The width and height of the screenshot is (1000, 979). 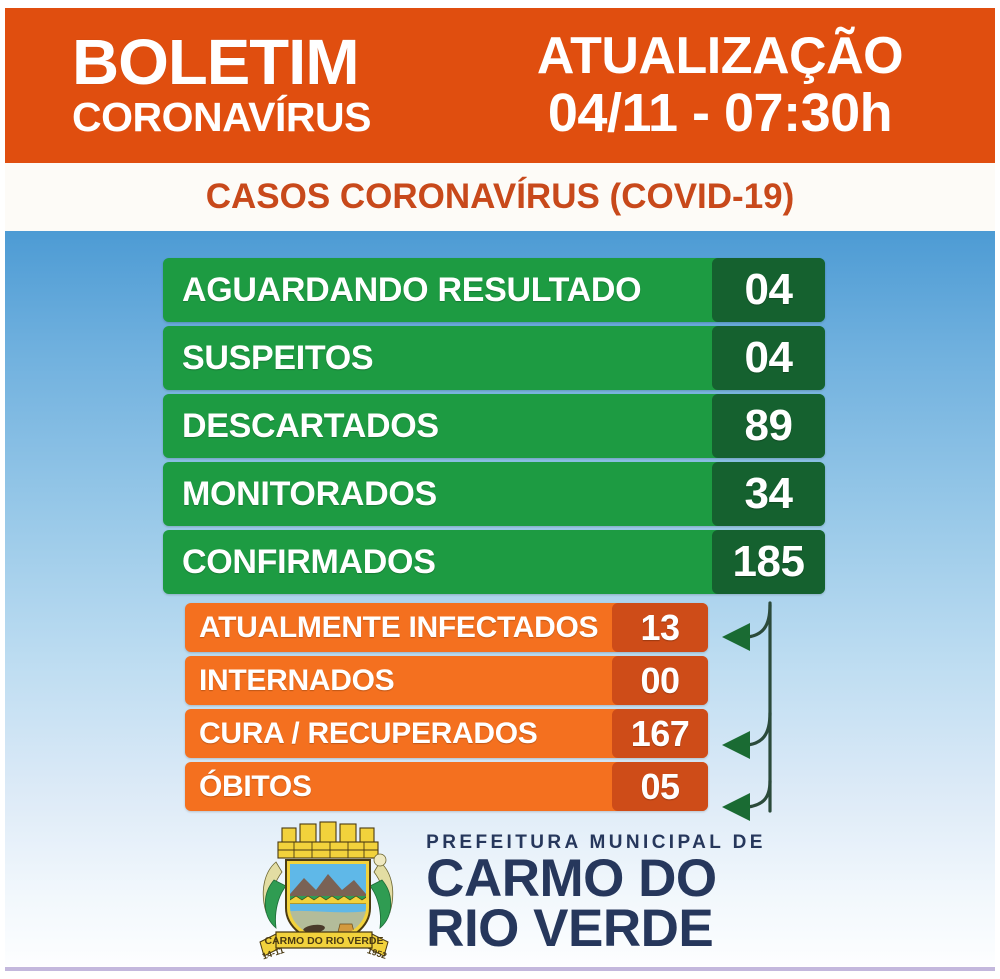 I want to click on stat-row-atualmente-infectados: ATUALMENTE INFECTADOS 13, so click(x=446, y=627).